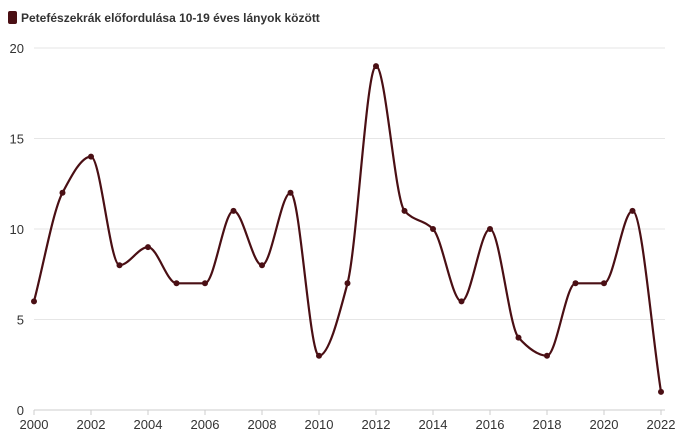  I want to click on data-point-2019, so click(575, 283).